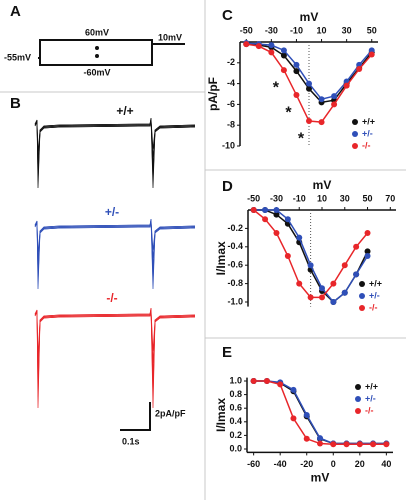 The width and height of the screenshot is (406, 500). I want to click on protocol: -55mV 60mV -60mV 10mV, so click(94, 52).